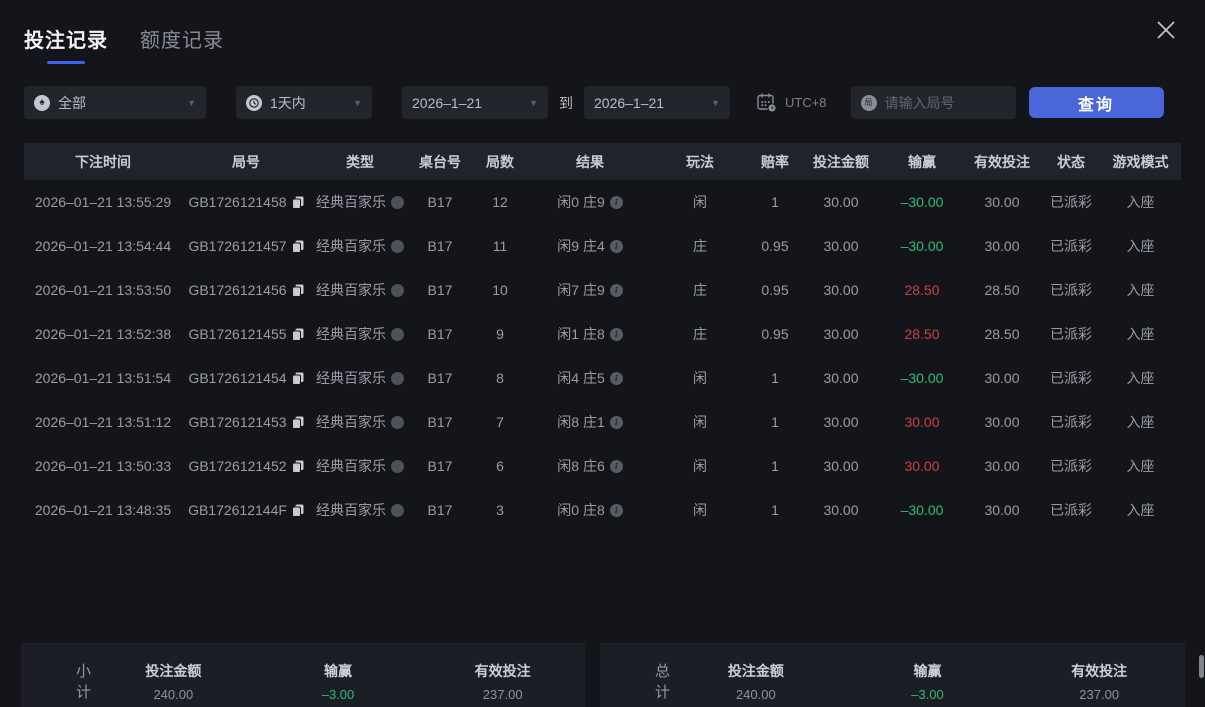 The image size is (1205, 707). Describe the element at coordinates (1166, 30) in the screenshot. I see `close-button` at that location.